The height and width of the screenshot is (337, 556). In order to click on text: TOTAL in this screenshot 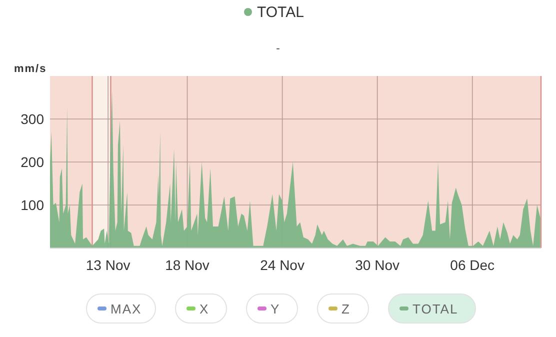, I will do `click(280, 12)`.